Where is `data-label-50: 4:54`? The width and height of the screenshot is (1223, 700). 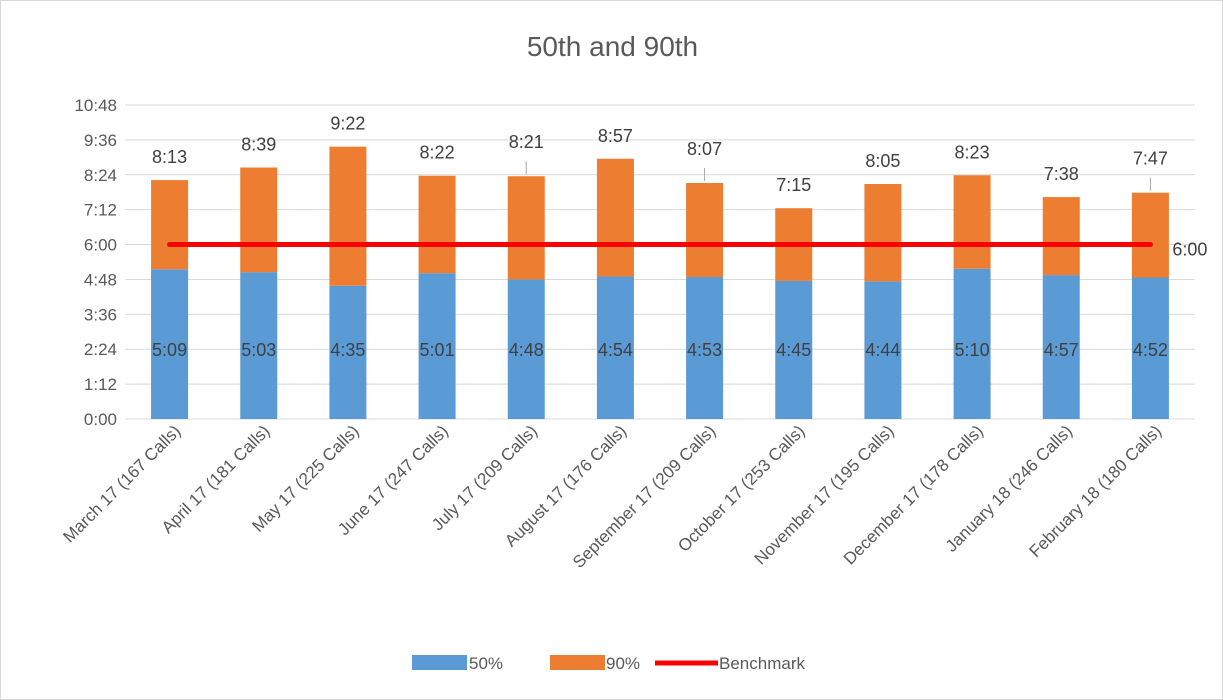
data-label-50: 4:54 is located at coordinates (615, 350).